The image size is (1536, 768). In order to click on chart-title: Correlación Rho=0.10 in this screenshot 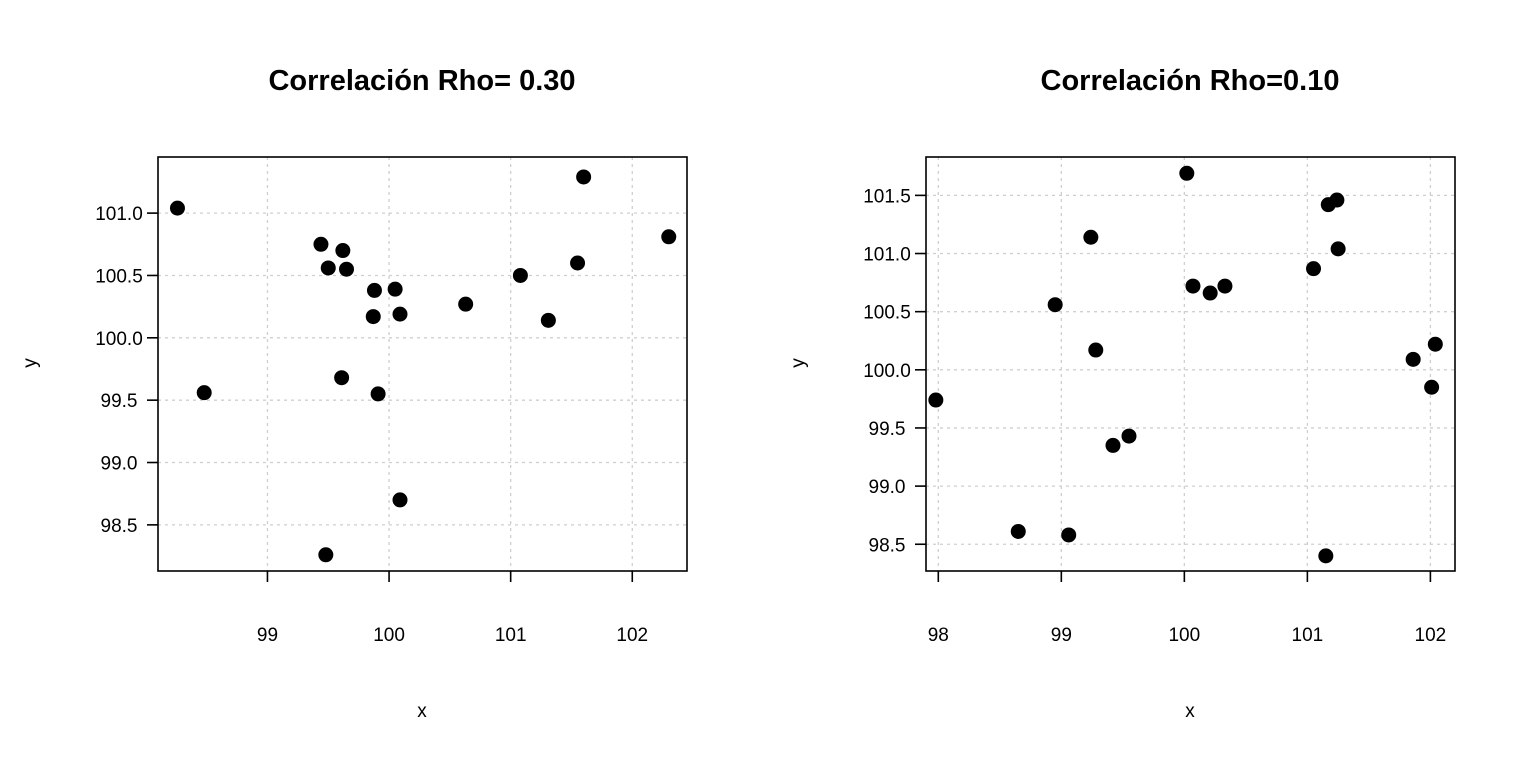, I will do `click(1190, 81)`.